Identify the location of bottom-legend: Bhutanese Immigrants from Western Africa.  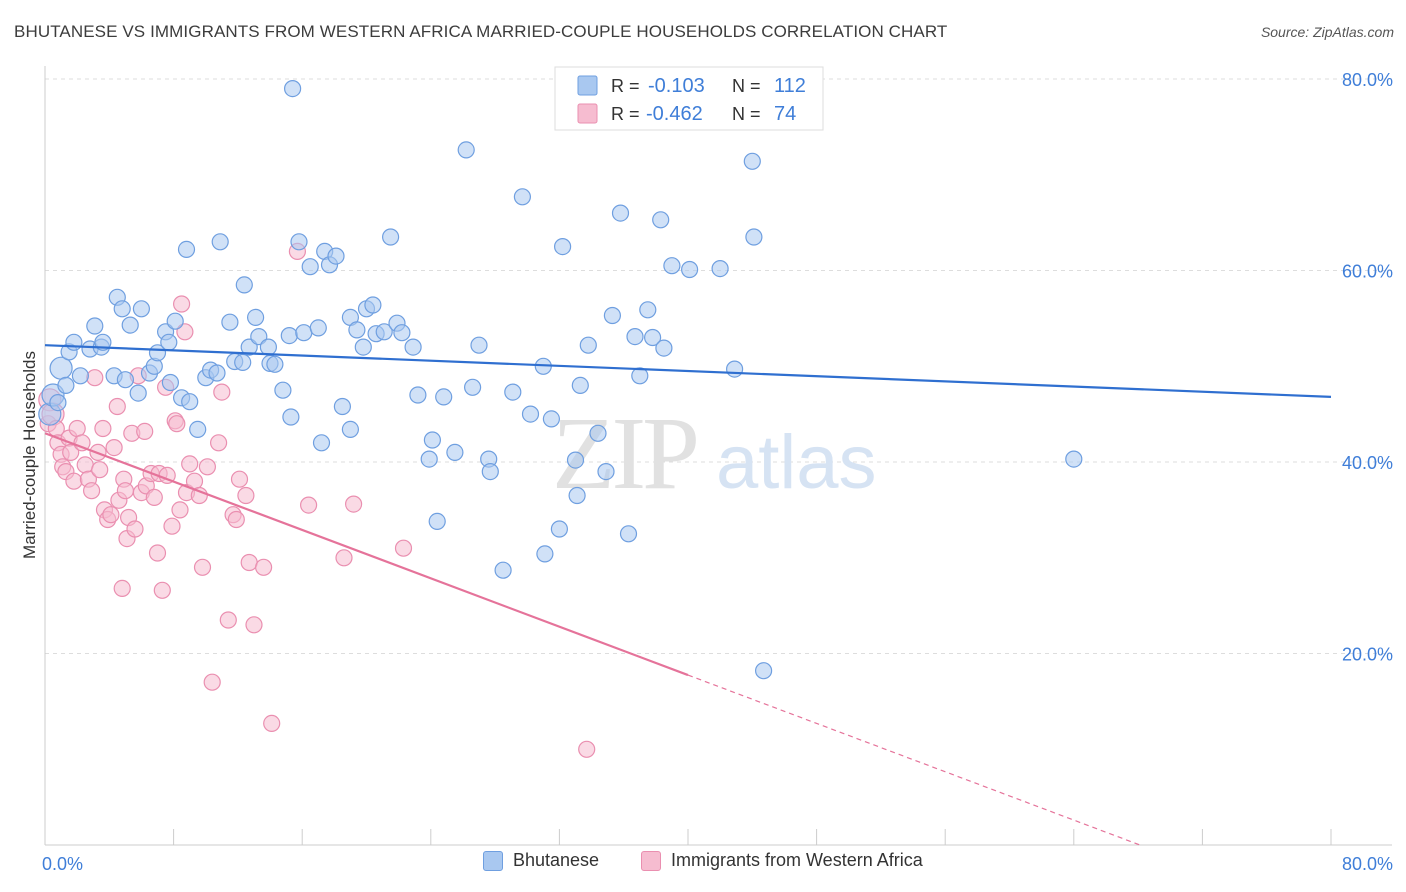
(703, 865).